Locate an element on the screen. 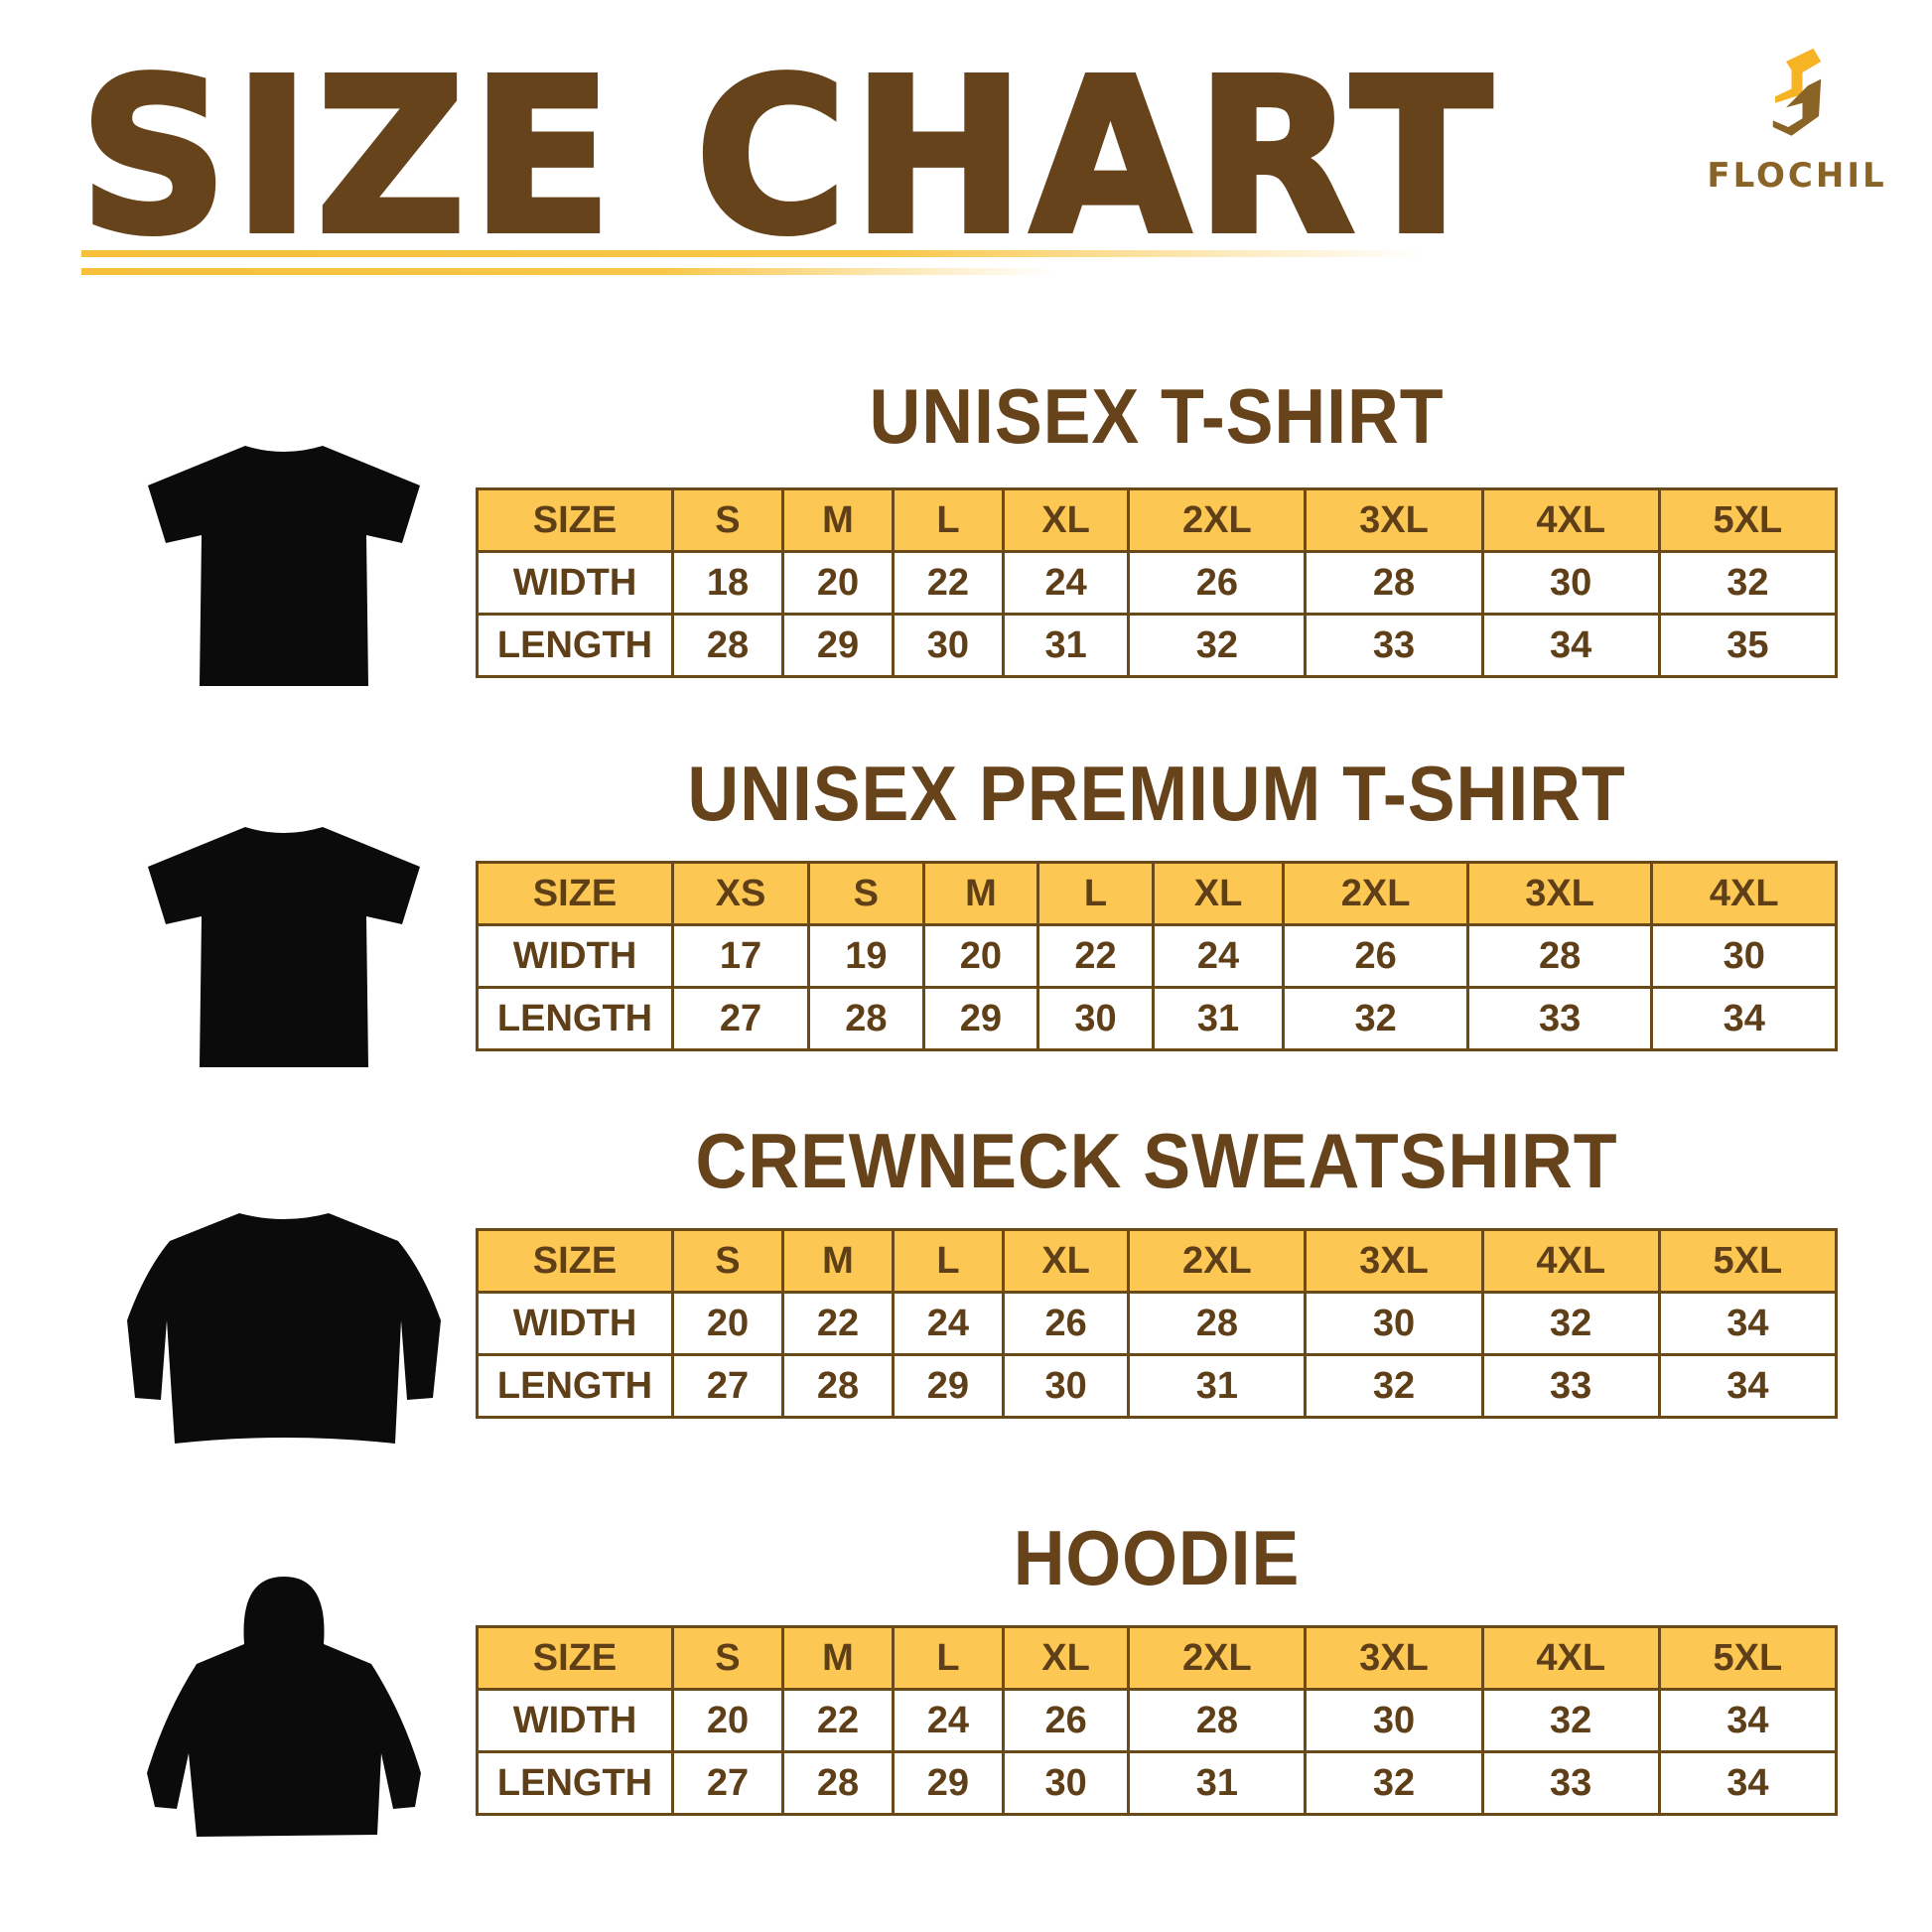  table-cell: XS is located at coordinates (740, 894).